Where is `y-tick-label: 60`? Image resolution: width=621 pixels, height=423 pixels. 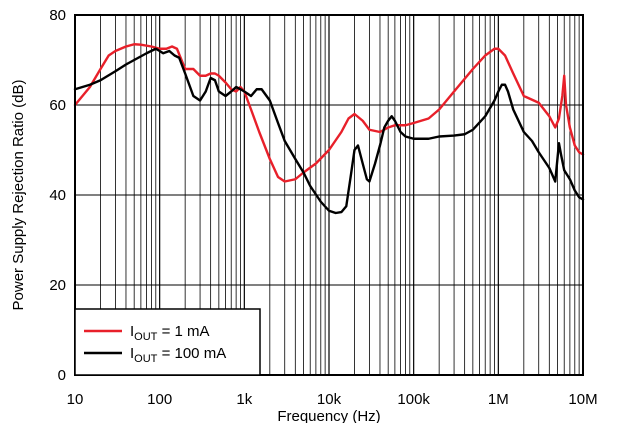
y-tick-label: 60 is located at coordinates (57, 105).